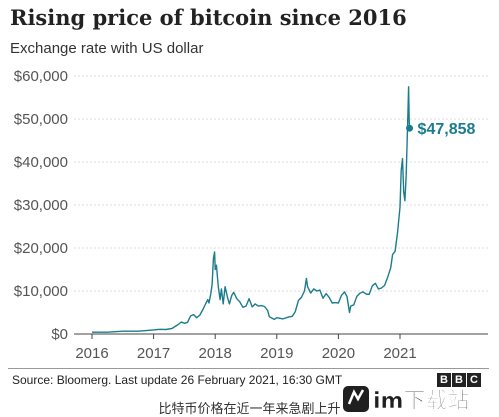 The image size is (499, 417). I want to click on x-tick-label: 2016, so click(91, 353).